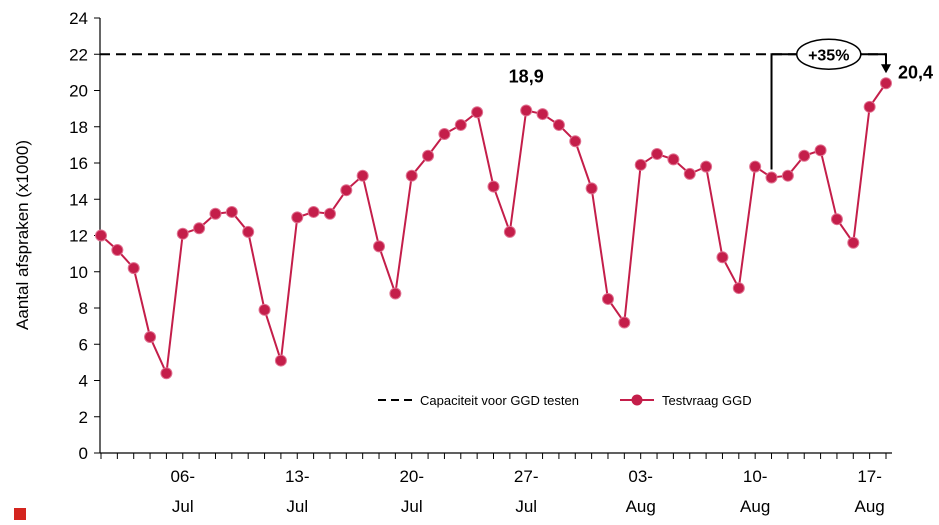  Describe the element at coordinates (411, 491) in the screenshot. I see `x-tick-label: 20-Jul` at that location.